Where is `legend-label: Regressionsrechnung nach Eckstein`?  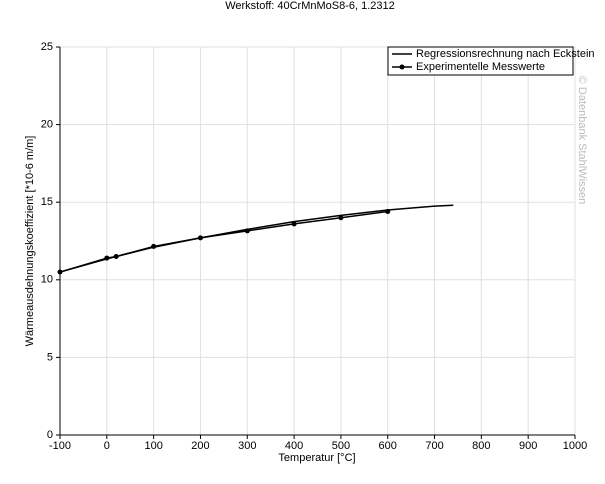
legend-label: Regressionsrechnung nach Eckstein is located at coordinates (505, 54).